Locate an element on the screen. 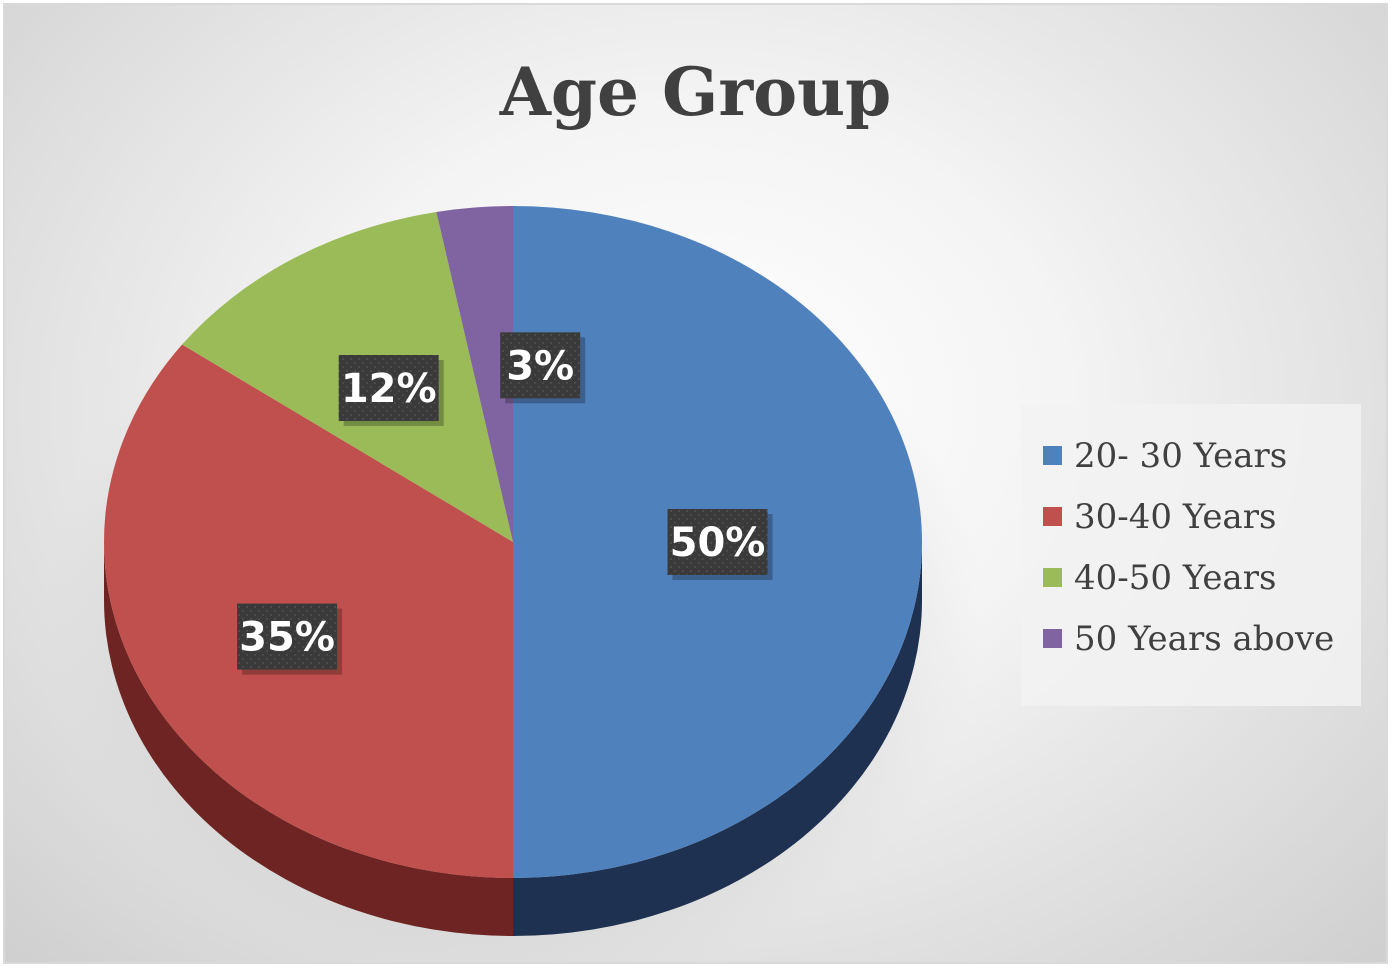  data-label: 35% is located at coordinates (290, 639).